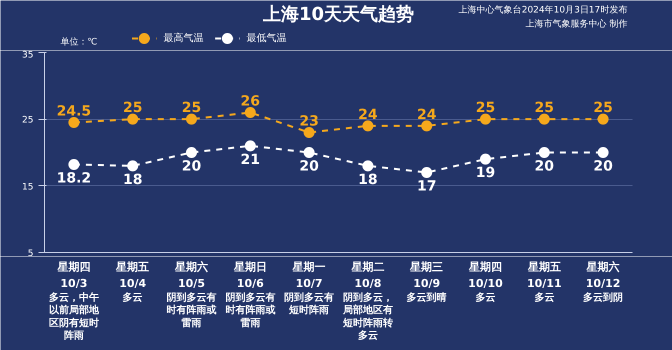  Describe the element at coordinates (309, 122) in the screenshot. I see `data-label: 23` at that location.